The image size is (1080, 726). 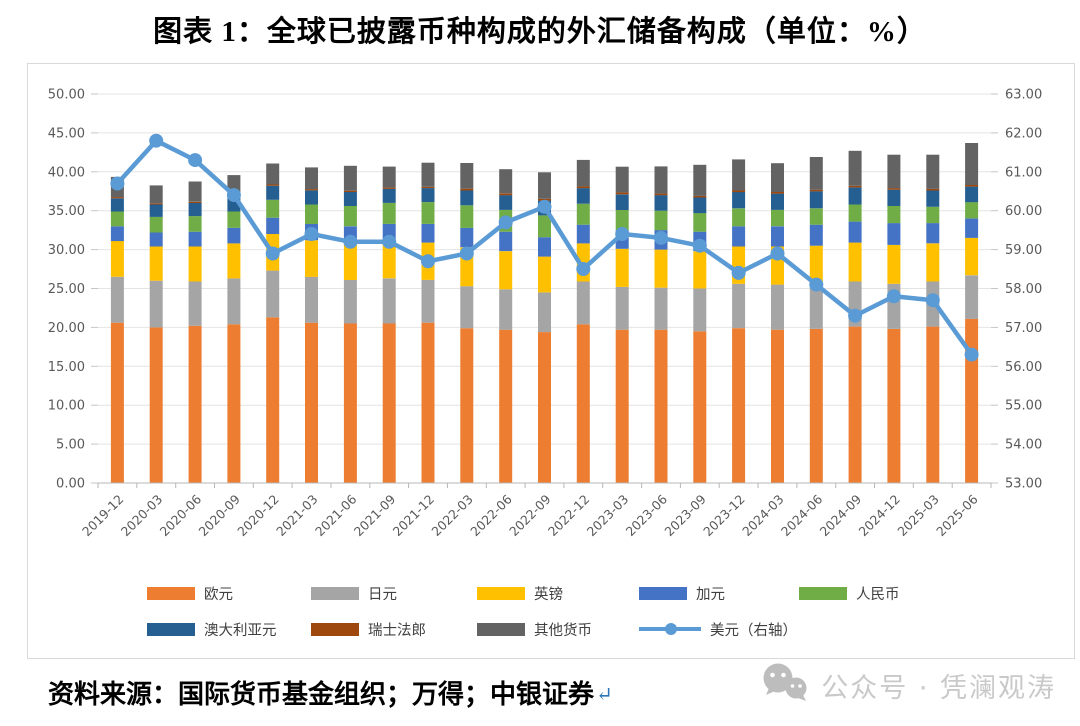 I want to click on x-axis-label: 2024-03, so click(x=763, y=516).